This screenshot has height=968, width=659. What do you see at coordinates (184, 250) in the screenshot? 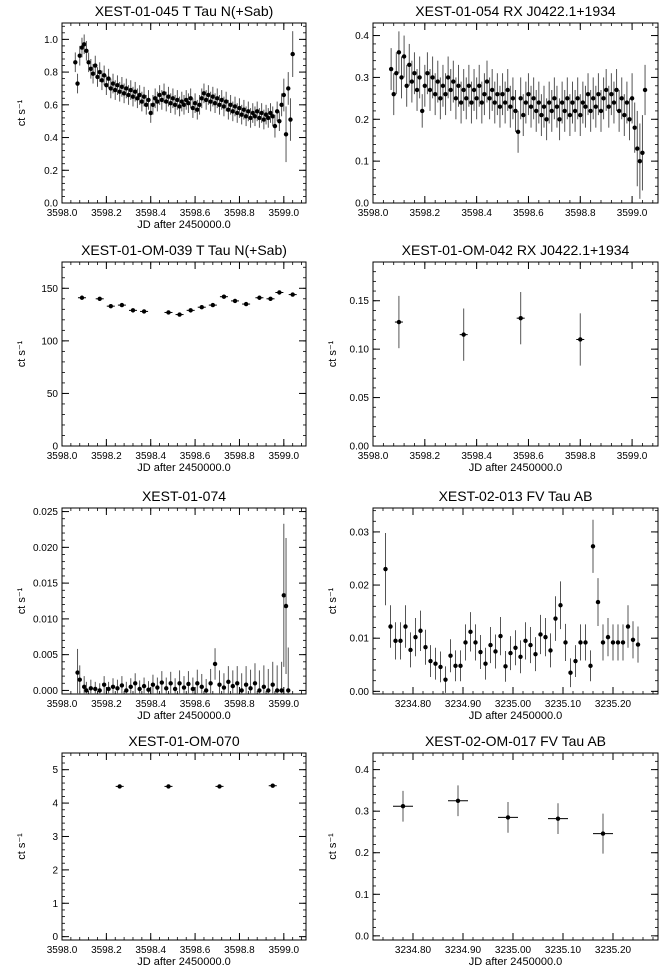
I see `chart-title: XEST-01-OM-039 T Tau N(+Sab)` at bounding box center [184, 250].